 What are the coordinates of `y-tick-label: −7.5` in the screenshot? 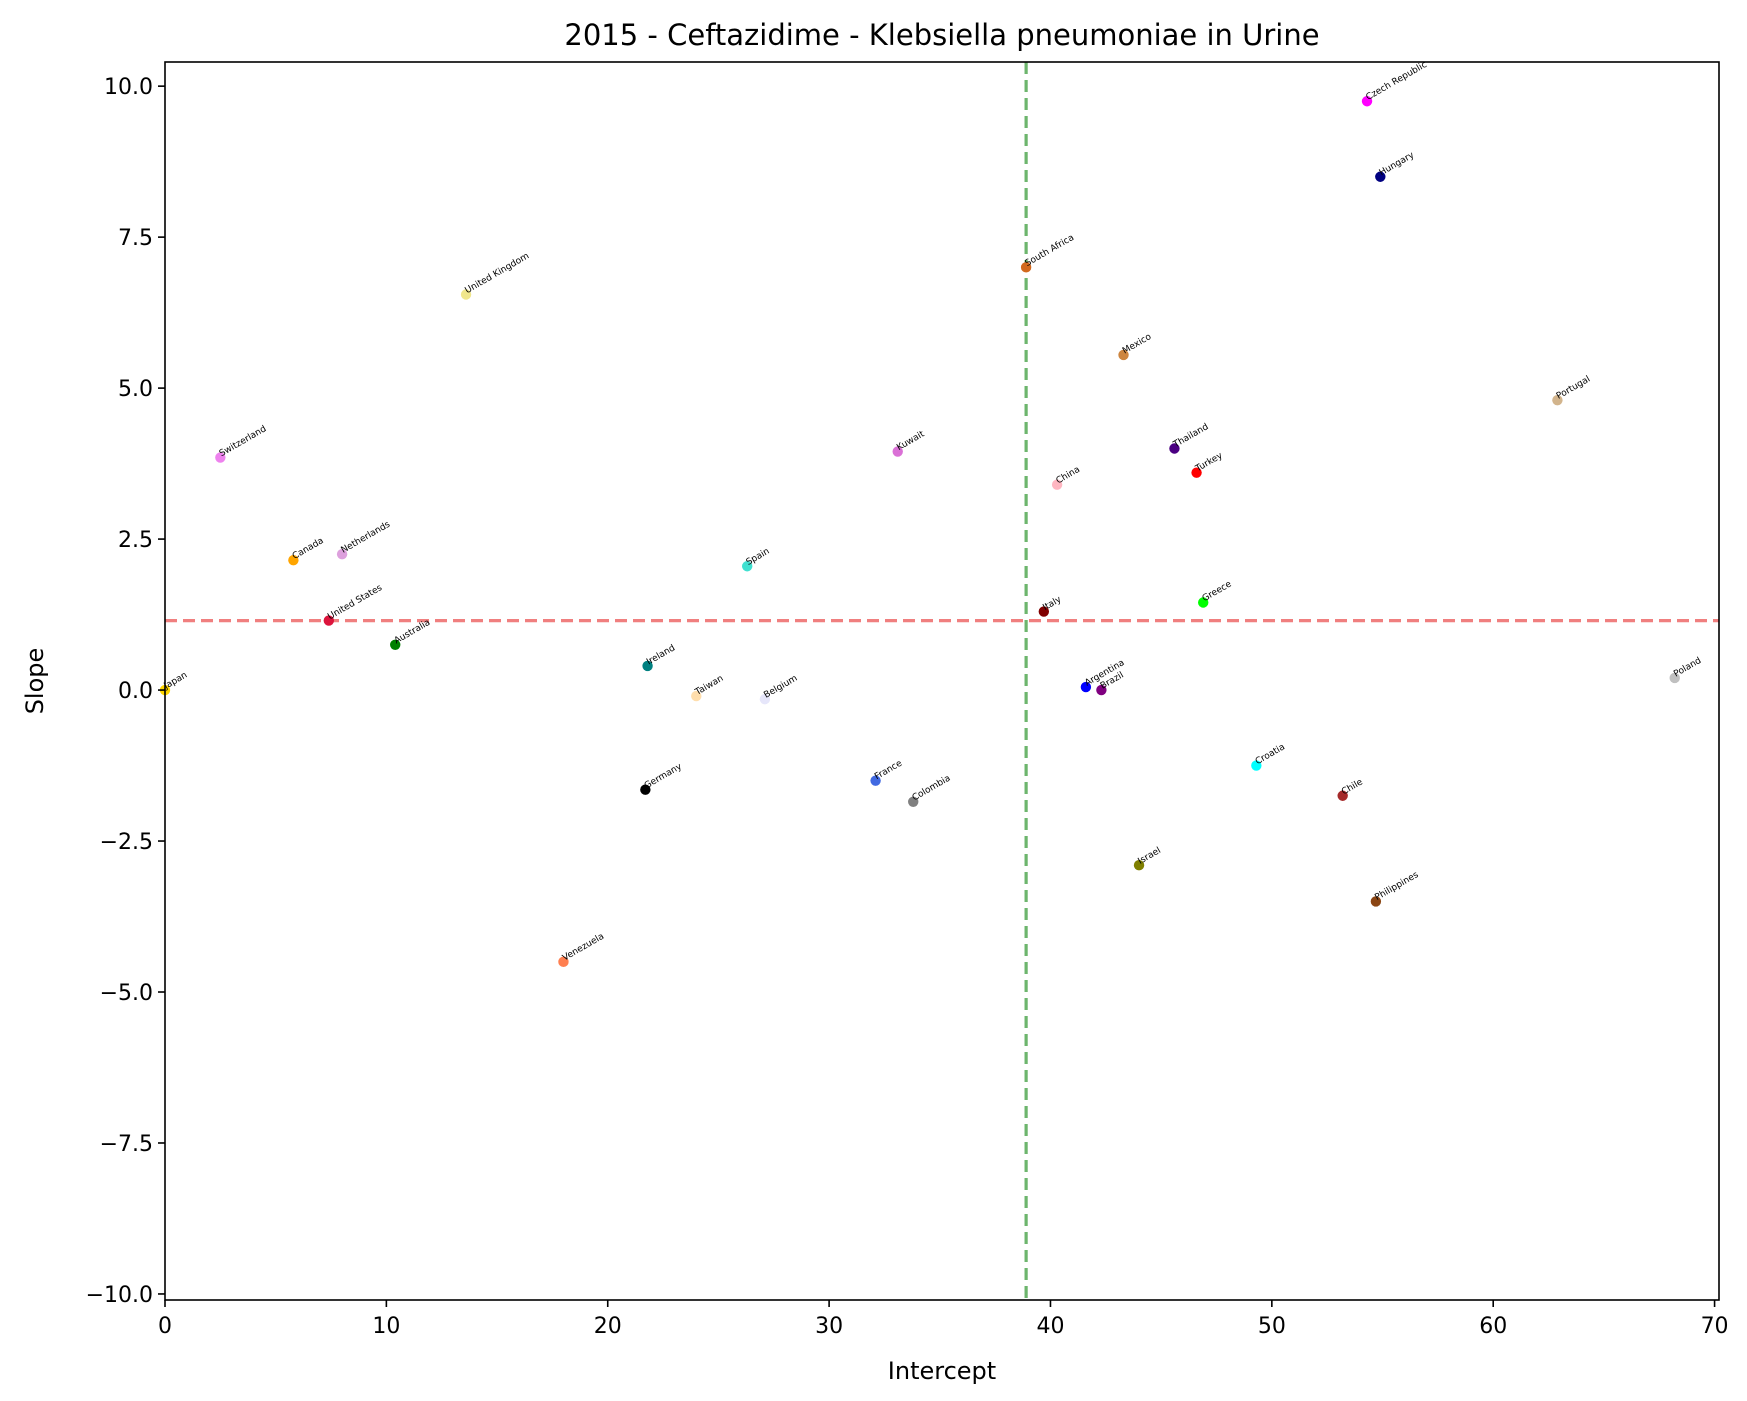 It's located at (126, 1144).